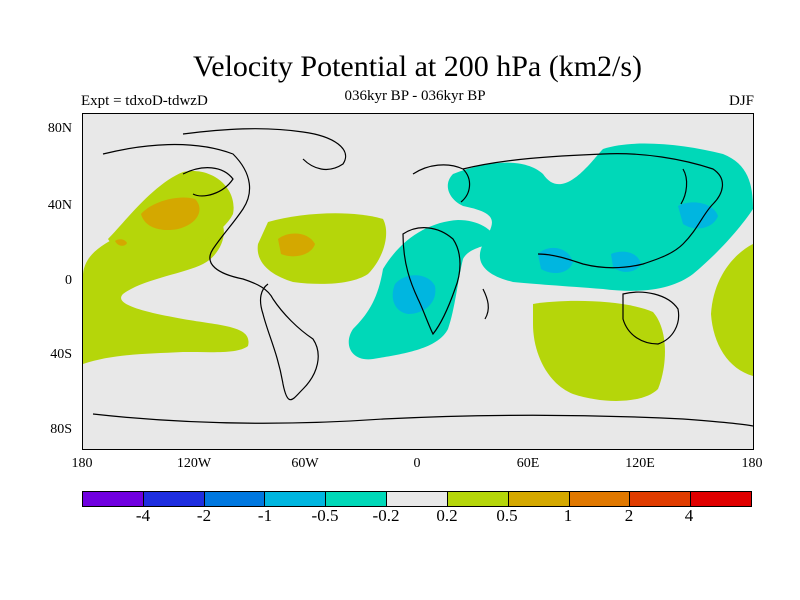 The width and height of the screenshot is (800, 600). I want to click on north-america-core, so click(170, 214).